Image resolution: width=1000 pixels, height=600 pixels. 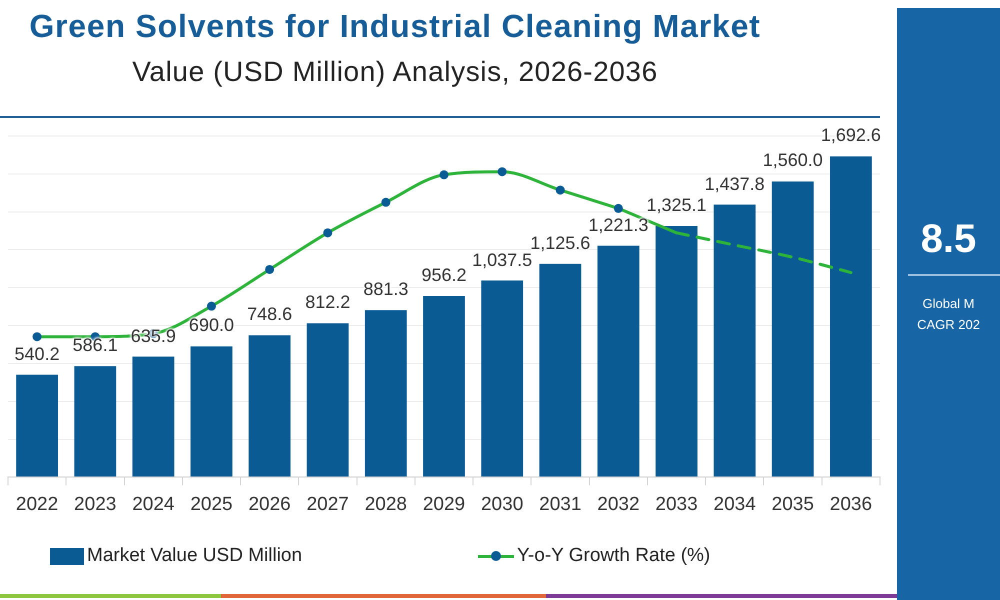 I want to click on text: 8.5, so click(x=949, y=239).